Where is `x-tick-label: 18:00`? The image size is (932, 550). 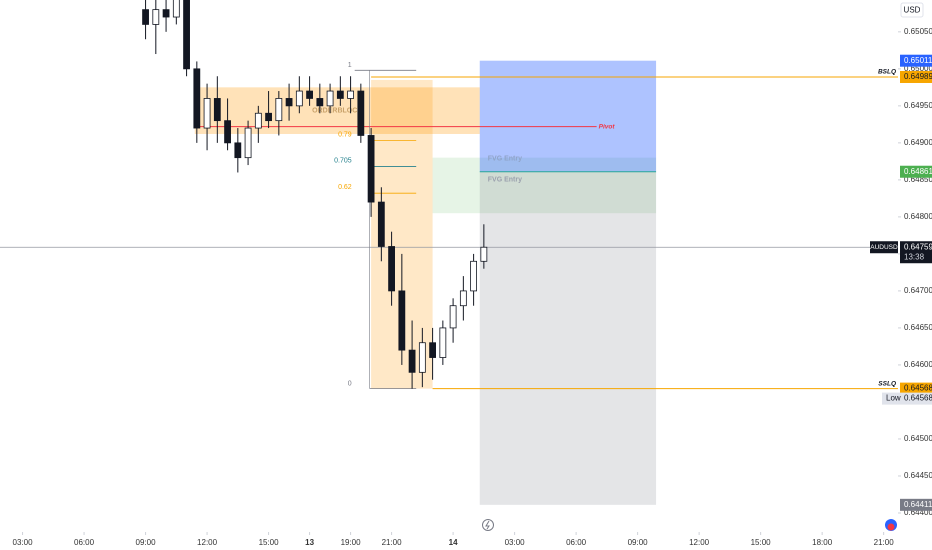 x-tick-label: 18:00 is located at coordinates (822, 542).